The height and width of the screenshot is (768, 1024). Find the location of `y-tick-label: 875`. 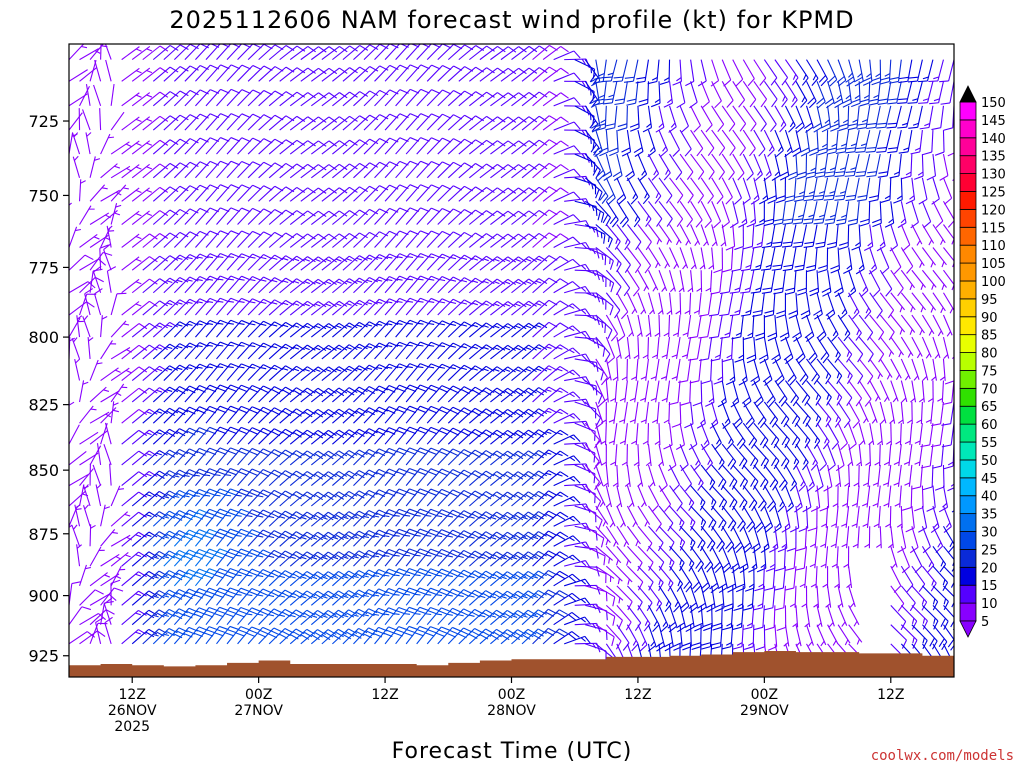

y-tick-label: 875 is located at coordinates (43, 534).